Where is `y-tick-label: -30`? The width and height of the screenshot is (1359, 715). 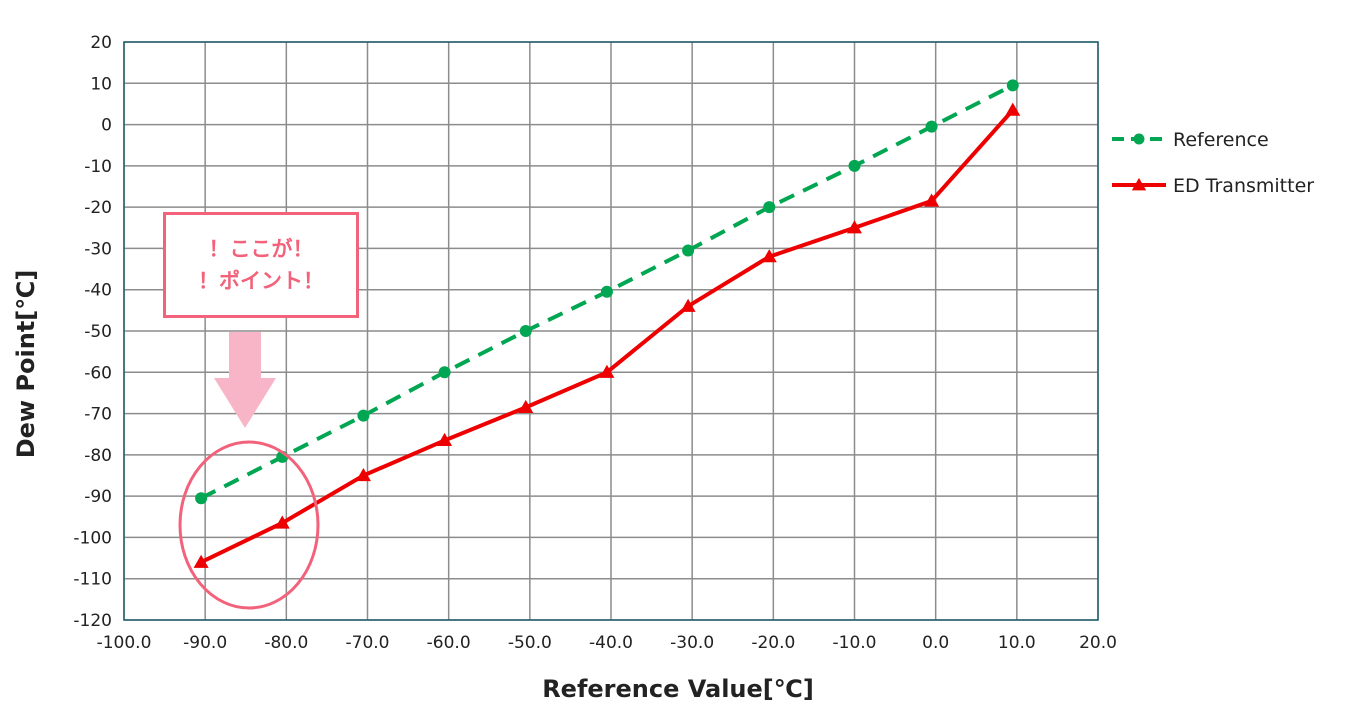
y-tick-label: -30 is located at coordinates (98, 249).